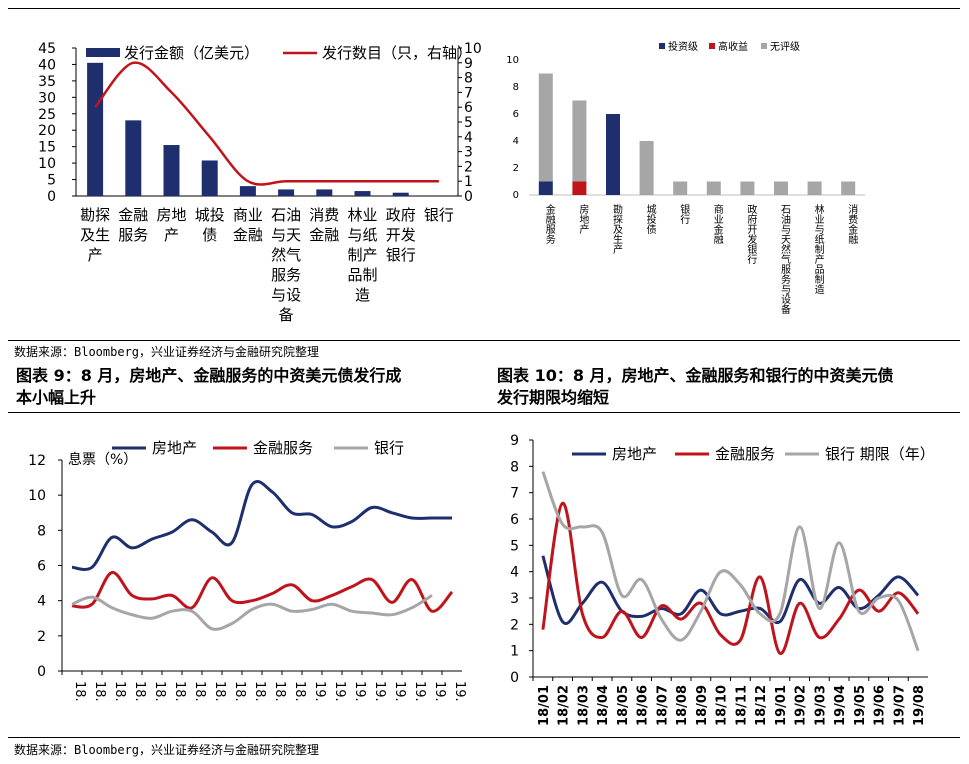  I want to click on left-tick-label: 20, so click(47, 131).